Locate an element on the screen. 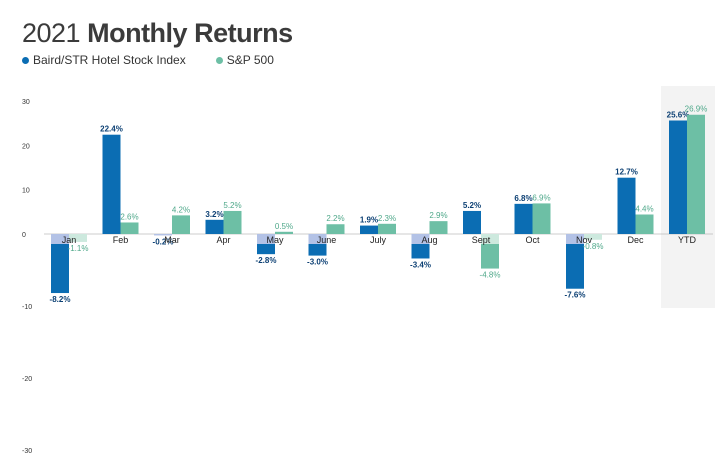 The height and width of the screenshot is (476, 726). data-label-series1: 6.8% is located at coordinates (523, 198).